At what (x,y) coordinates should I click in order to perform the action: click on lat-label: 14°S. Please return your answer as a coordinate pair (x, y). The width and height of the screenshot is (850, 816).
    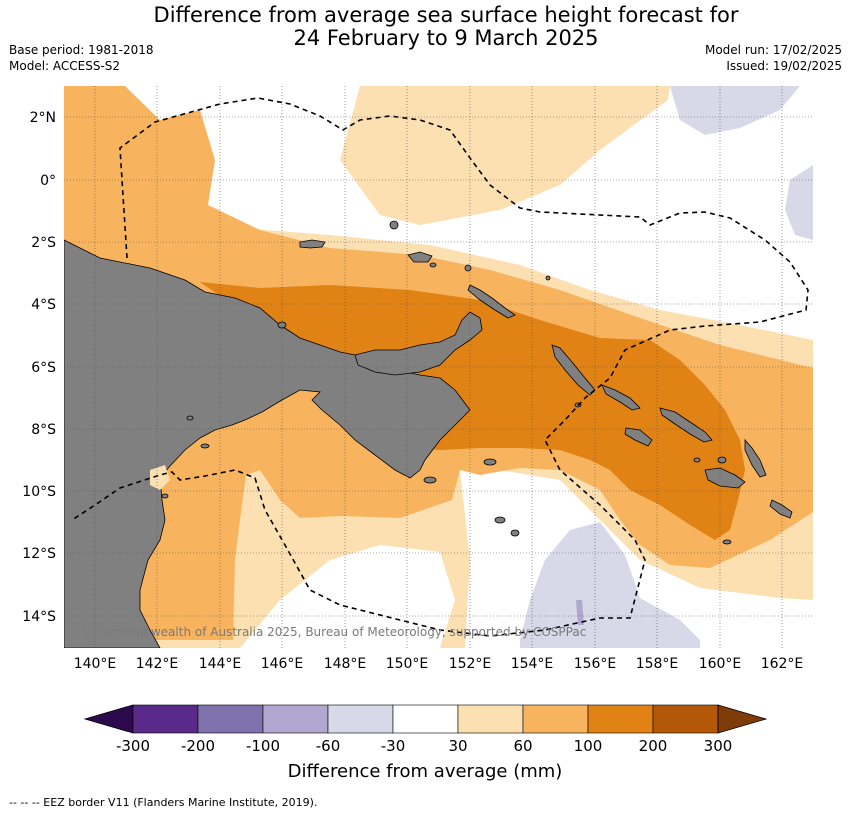
    Looking at the image, I should click on (39, 617).